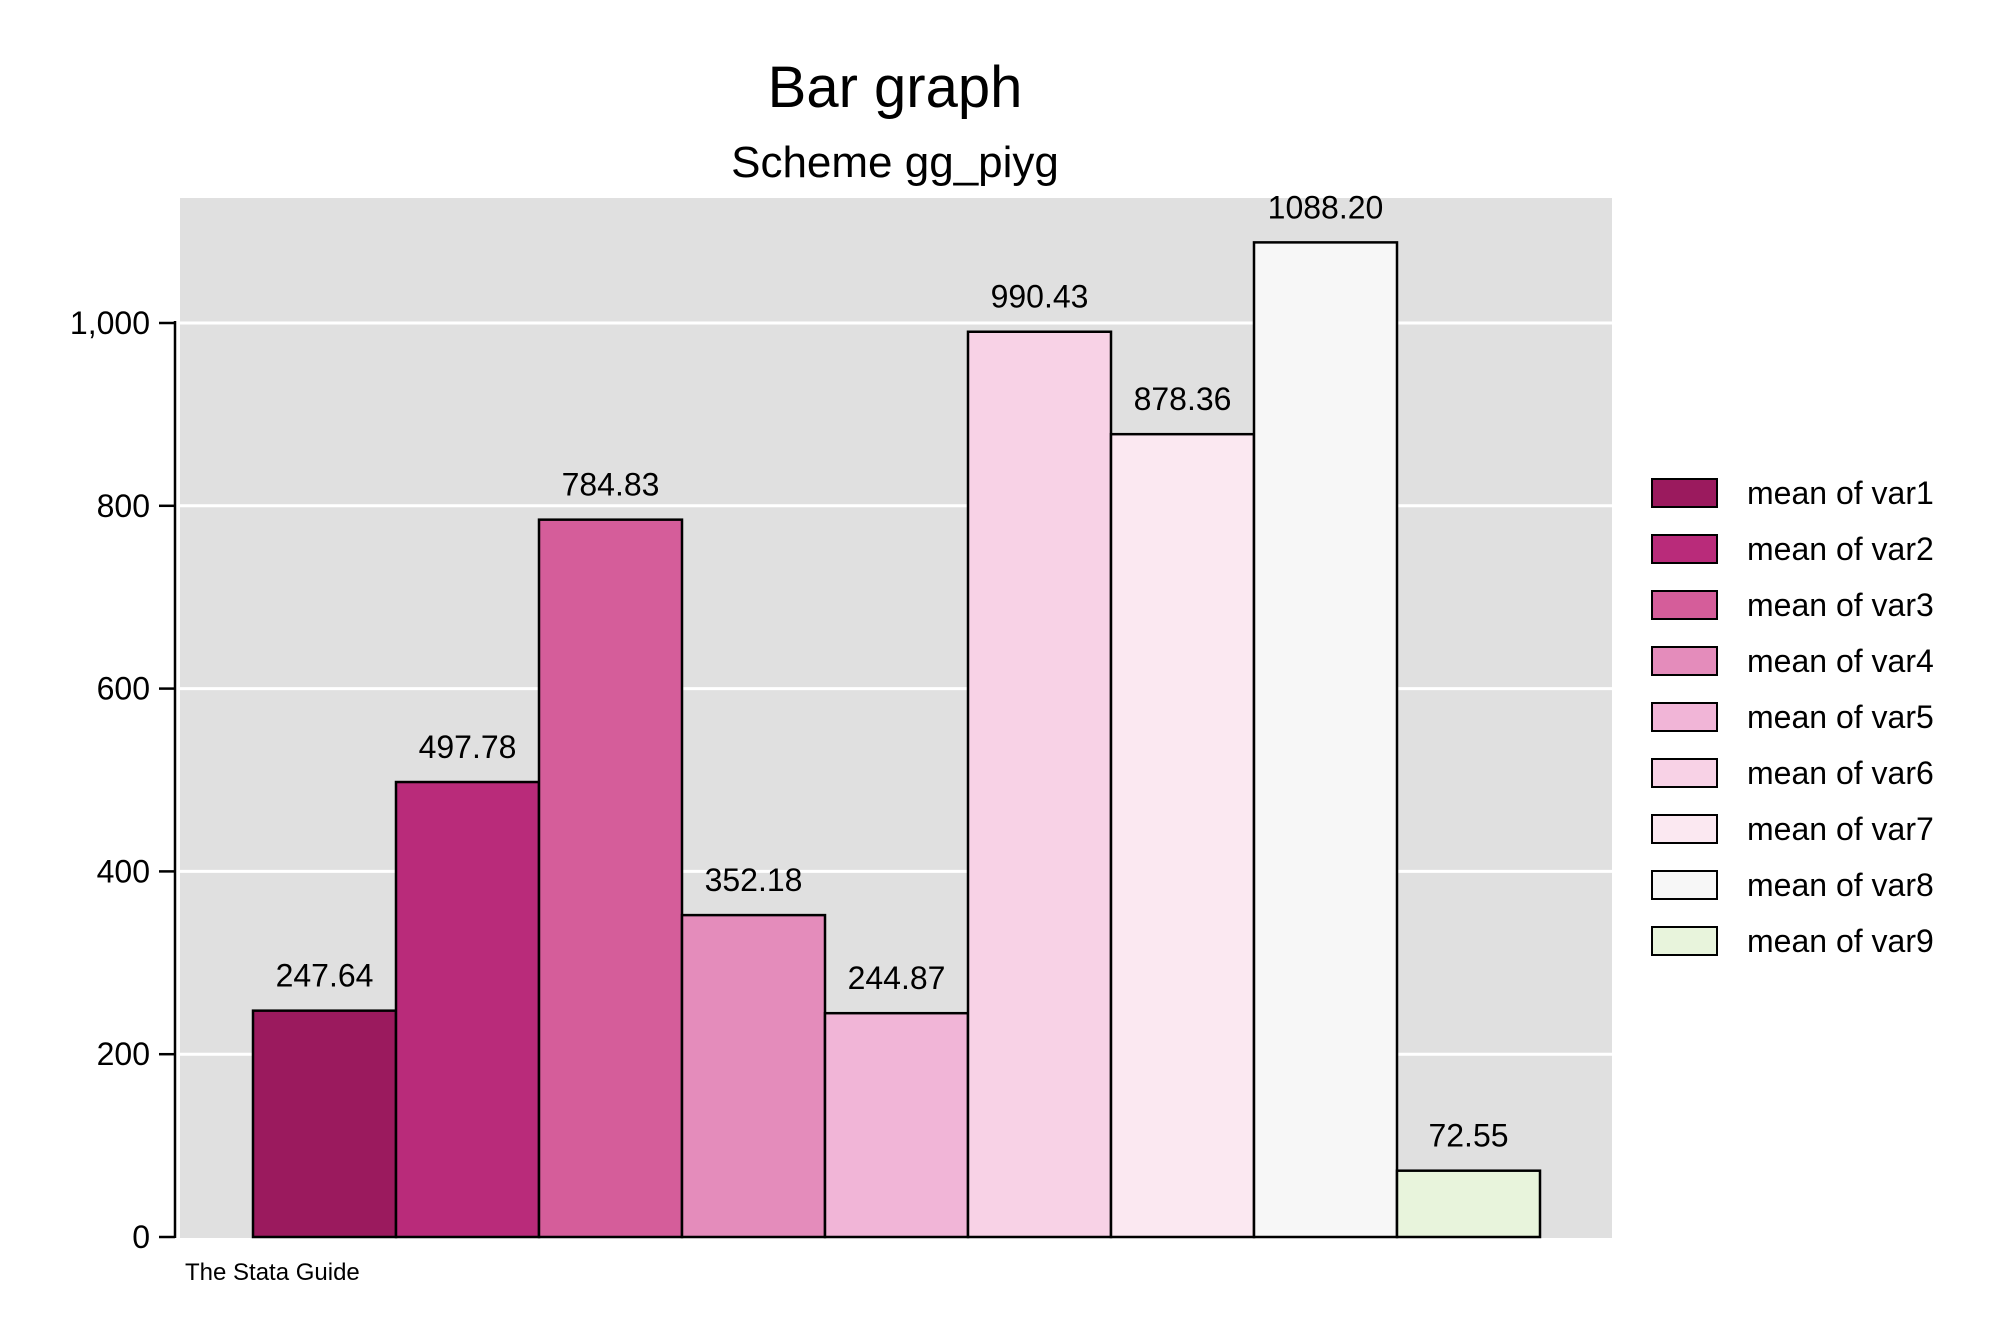 Image resolution: width=2000 pixels, height=1333 pixels. What do you see at coordinates (1840, 885) in the screenshot?
I see `legend-label: mean of var8` at bounding box center [1840, 885].